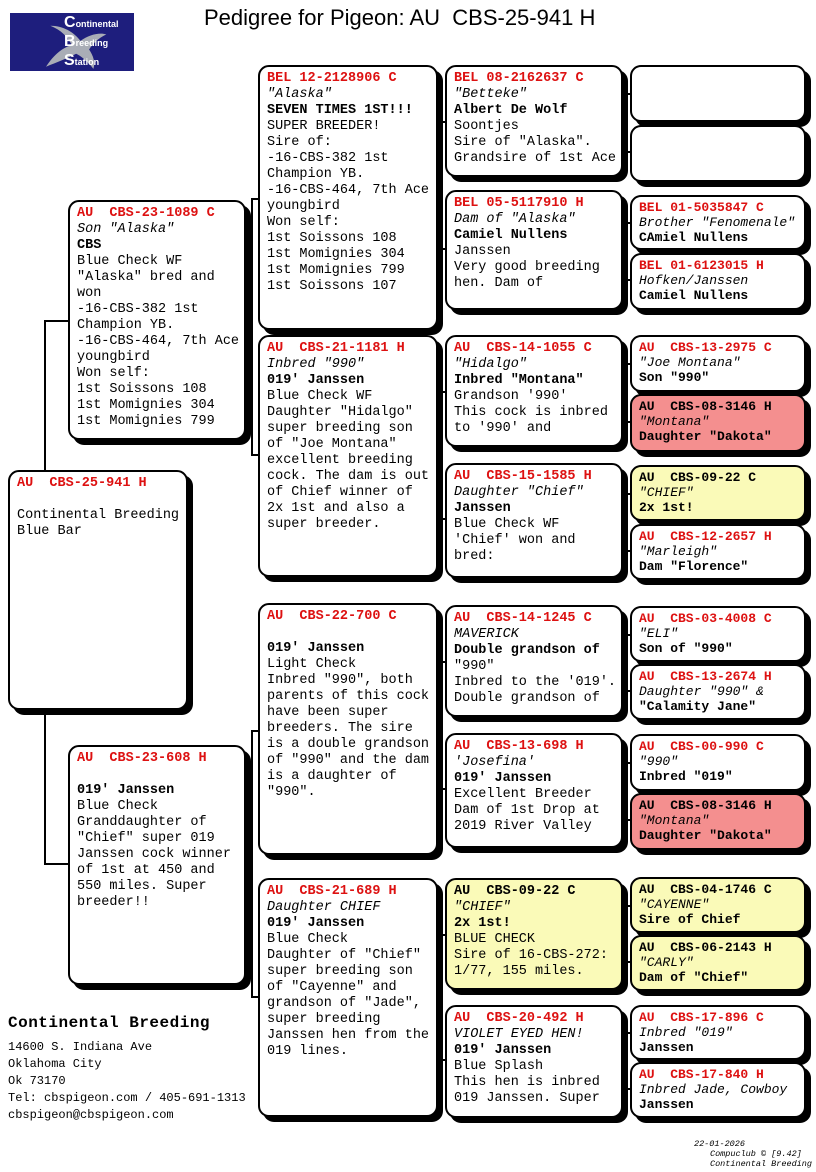 This screenshot has height=1172, width=816. What do you see at coordinates (348, 744) in the screenshot?
I see `box-text-line: is a double grandson` at bounding box center [348, 744].